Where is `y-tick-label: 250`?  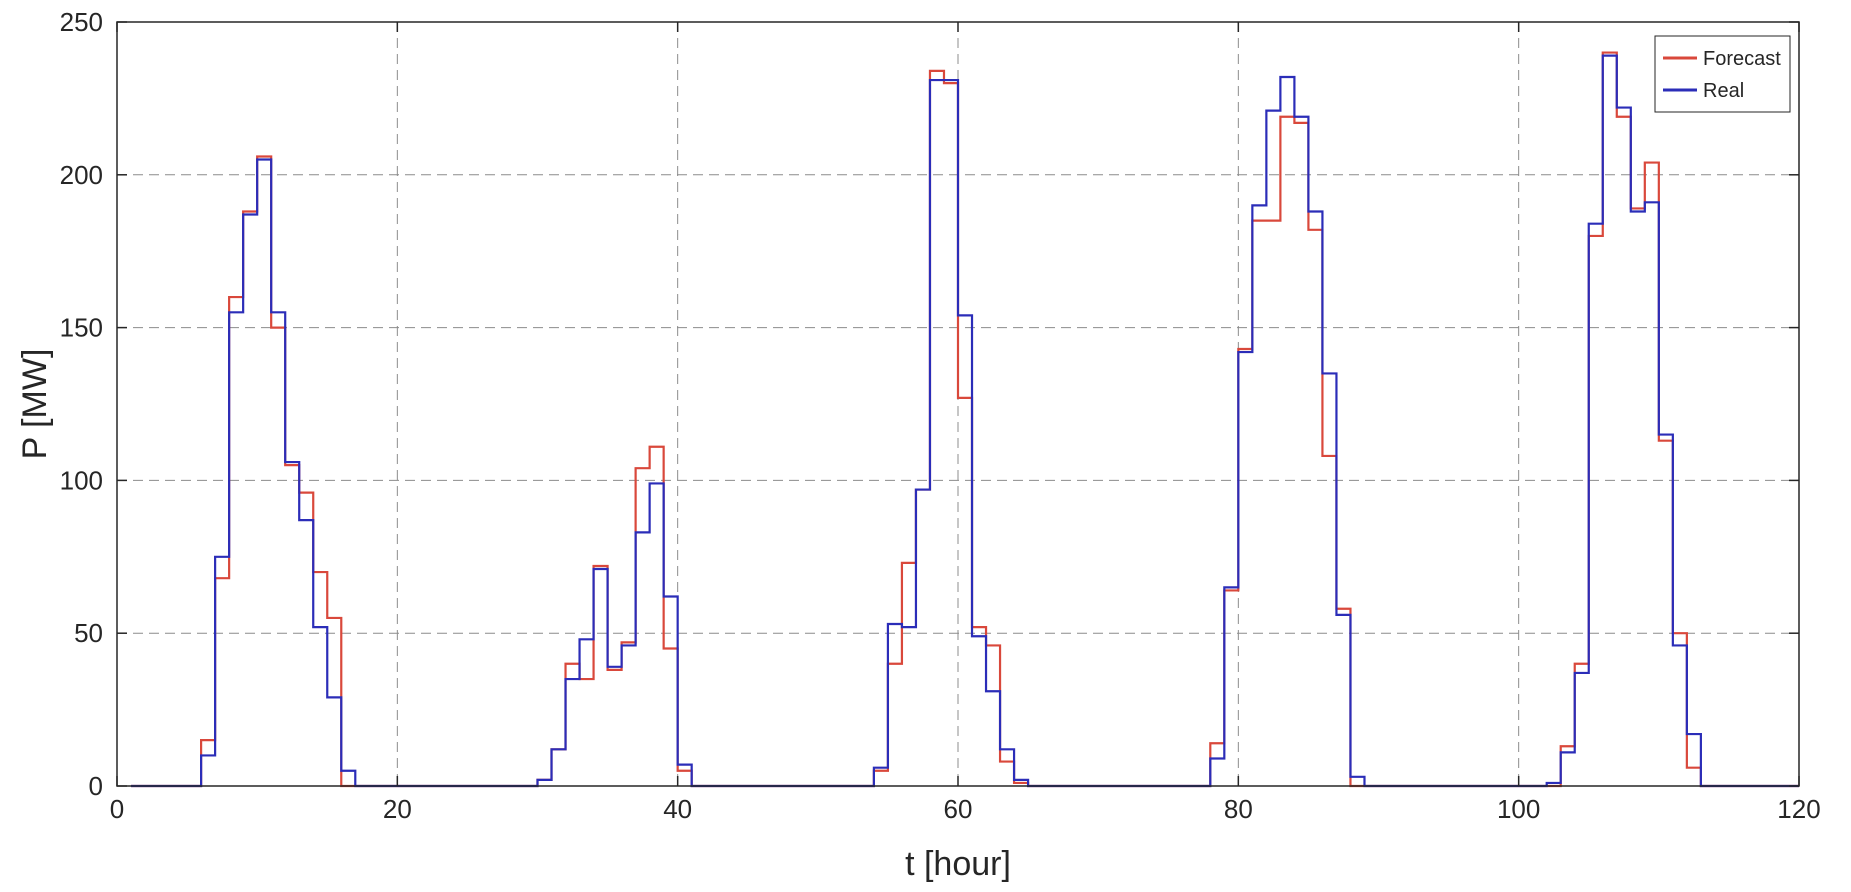
y-tick-label: 250 is located at coordinates (81, 22).